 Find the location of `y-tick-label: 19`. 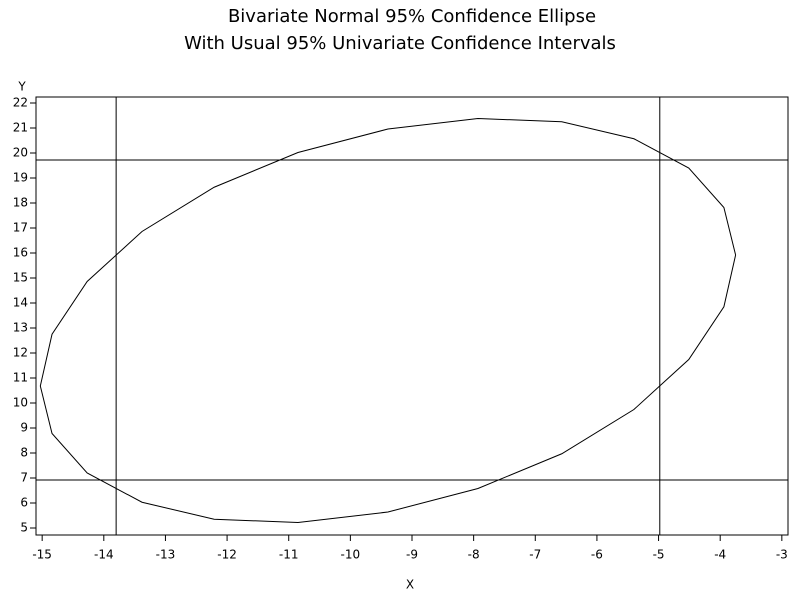

y-tick-label: 19 is located at coordinates (20, 178).